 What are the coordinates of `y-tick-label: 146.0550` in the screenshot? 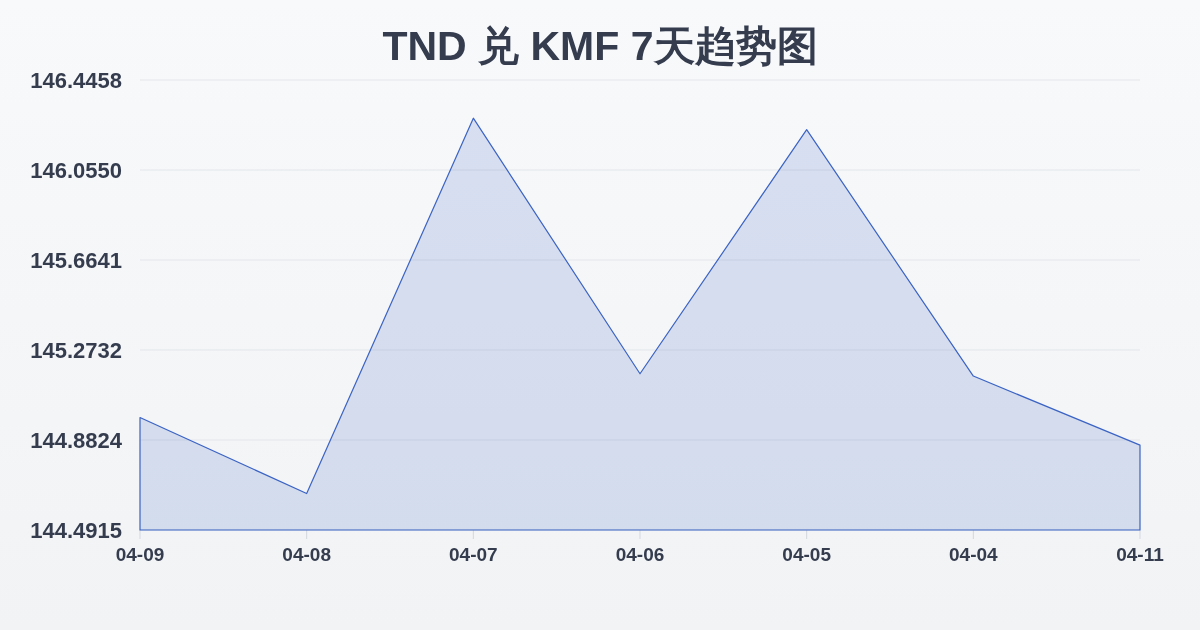 It's located at (76, 170).